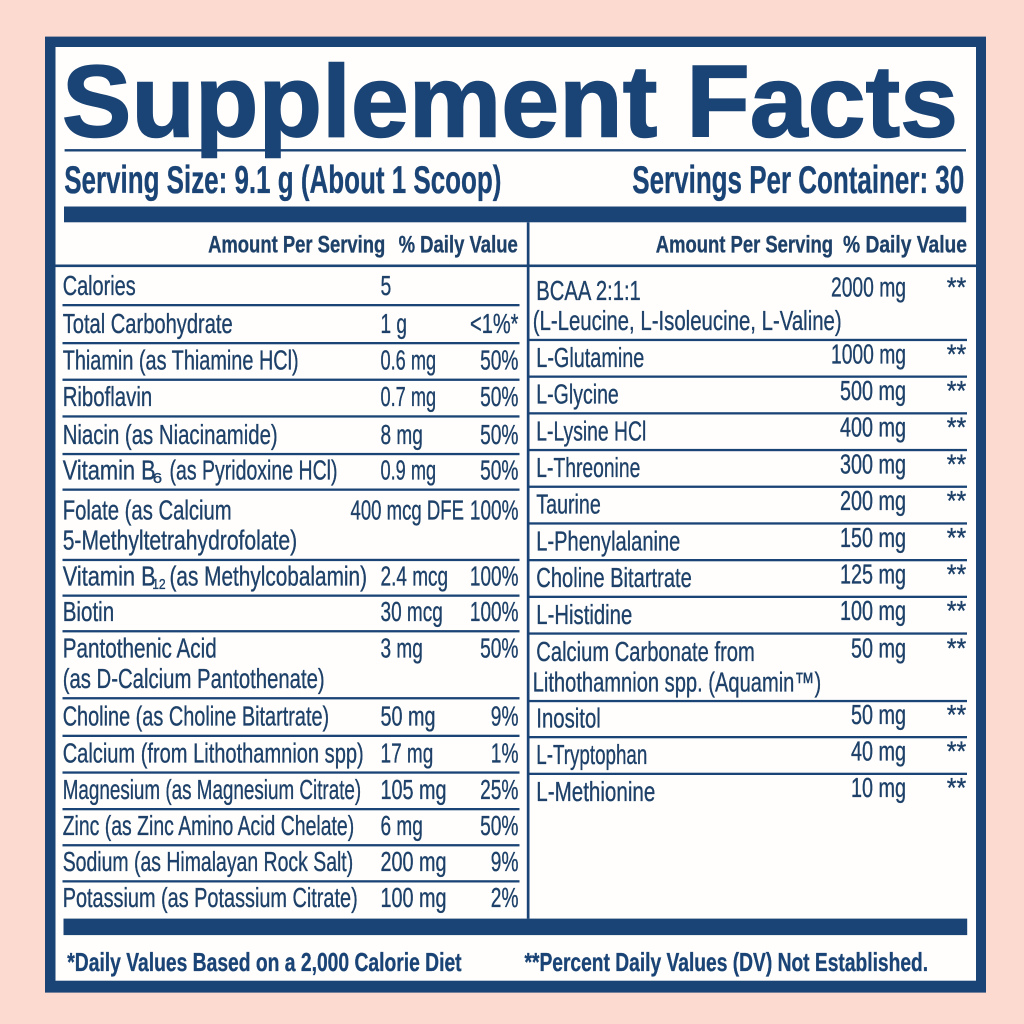 The height and width of the screenshot is (1024, 1024). What do you see at coordinates (588, 290) in the screenshot?
I see `svg-text: BCAA 2:1:1` at bounding box center [588, 290].